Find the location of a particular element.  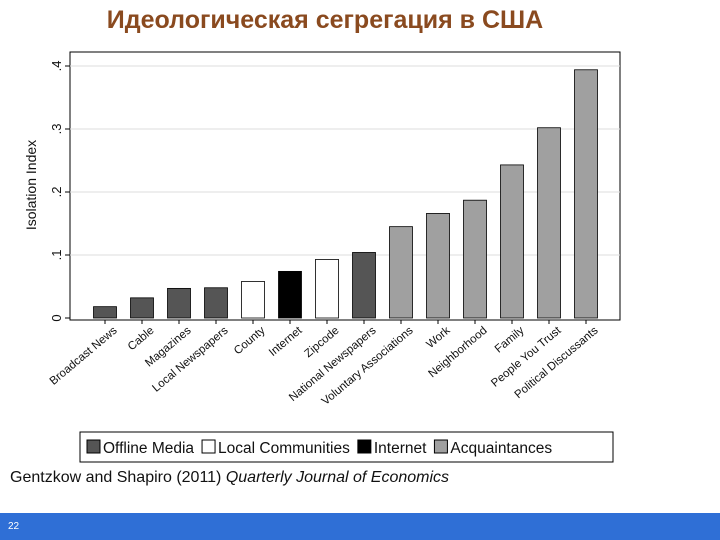

citation-authors: Gentzkow and Shapiro (2011) is located at coordinates (118, 477).